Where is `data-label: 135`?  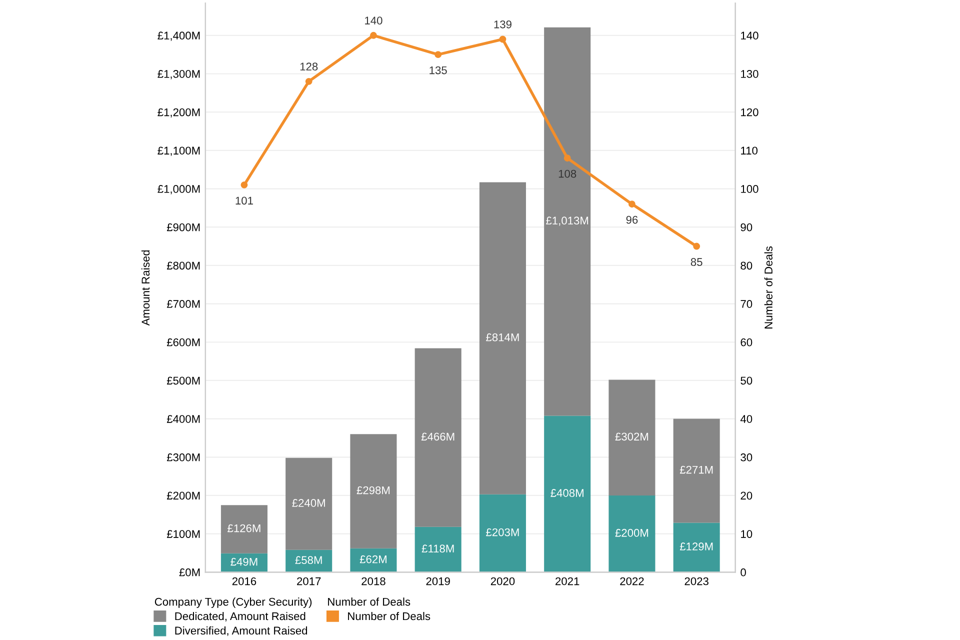 data-label: 135 is located at coordinates (438, 70).